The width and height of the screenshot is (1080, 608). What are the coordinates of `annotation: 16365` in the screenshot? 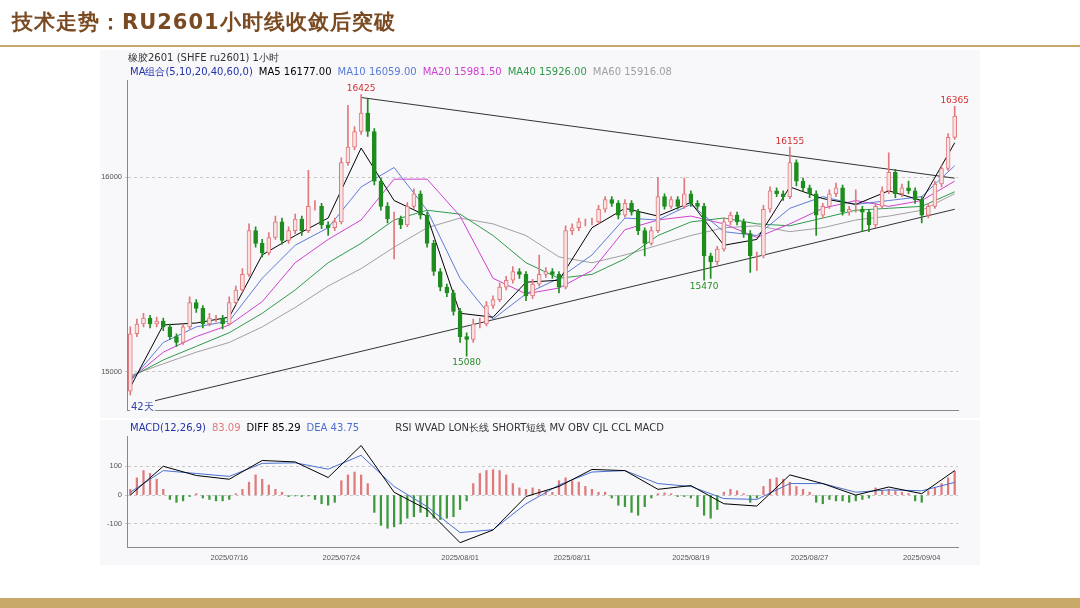 It's located at (955, 100).